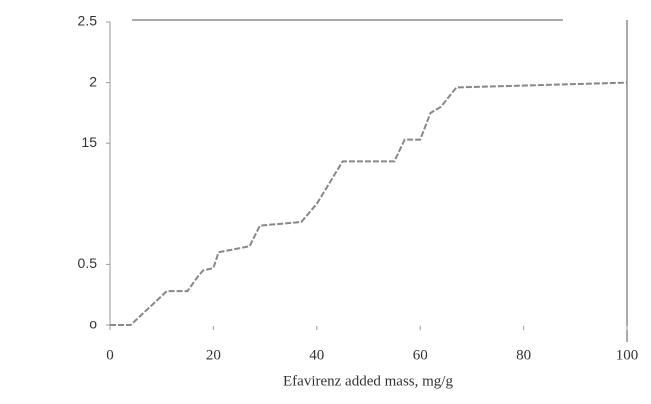 The width and height of the screenshot is (651, 404). Describe the element at coordinates (88, 21) in the screenshot. I see `y-tick-label: 2.5` at that location.